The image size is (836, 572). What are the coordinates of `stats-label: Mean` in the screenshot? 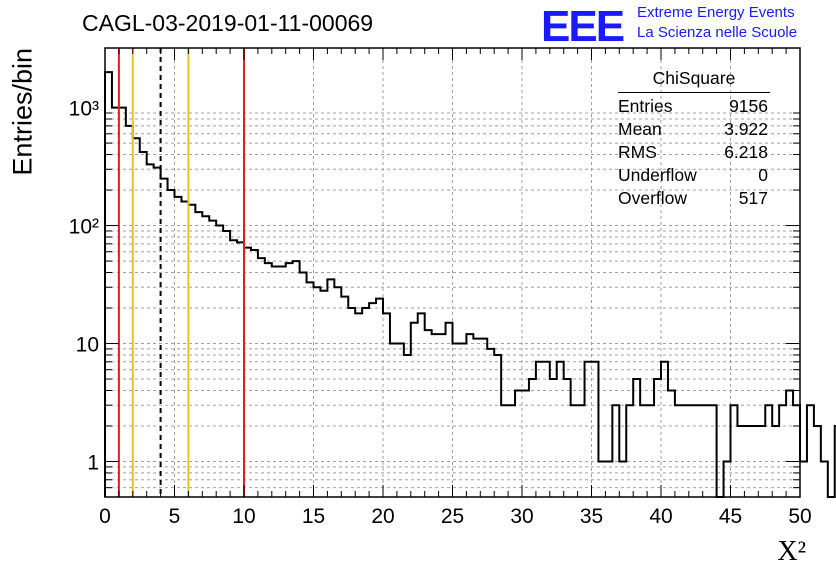 It's located at (640, 129).